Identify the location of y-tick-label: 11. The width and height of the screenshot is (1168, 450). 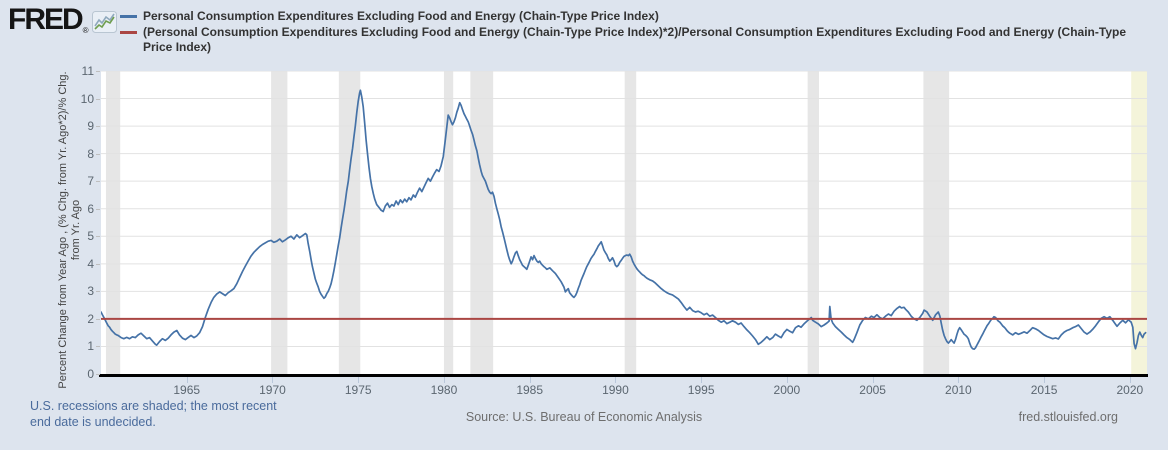
(87, 71).